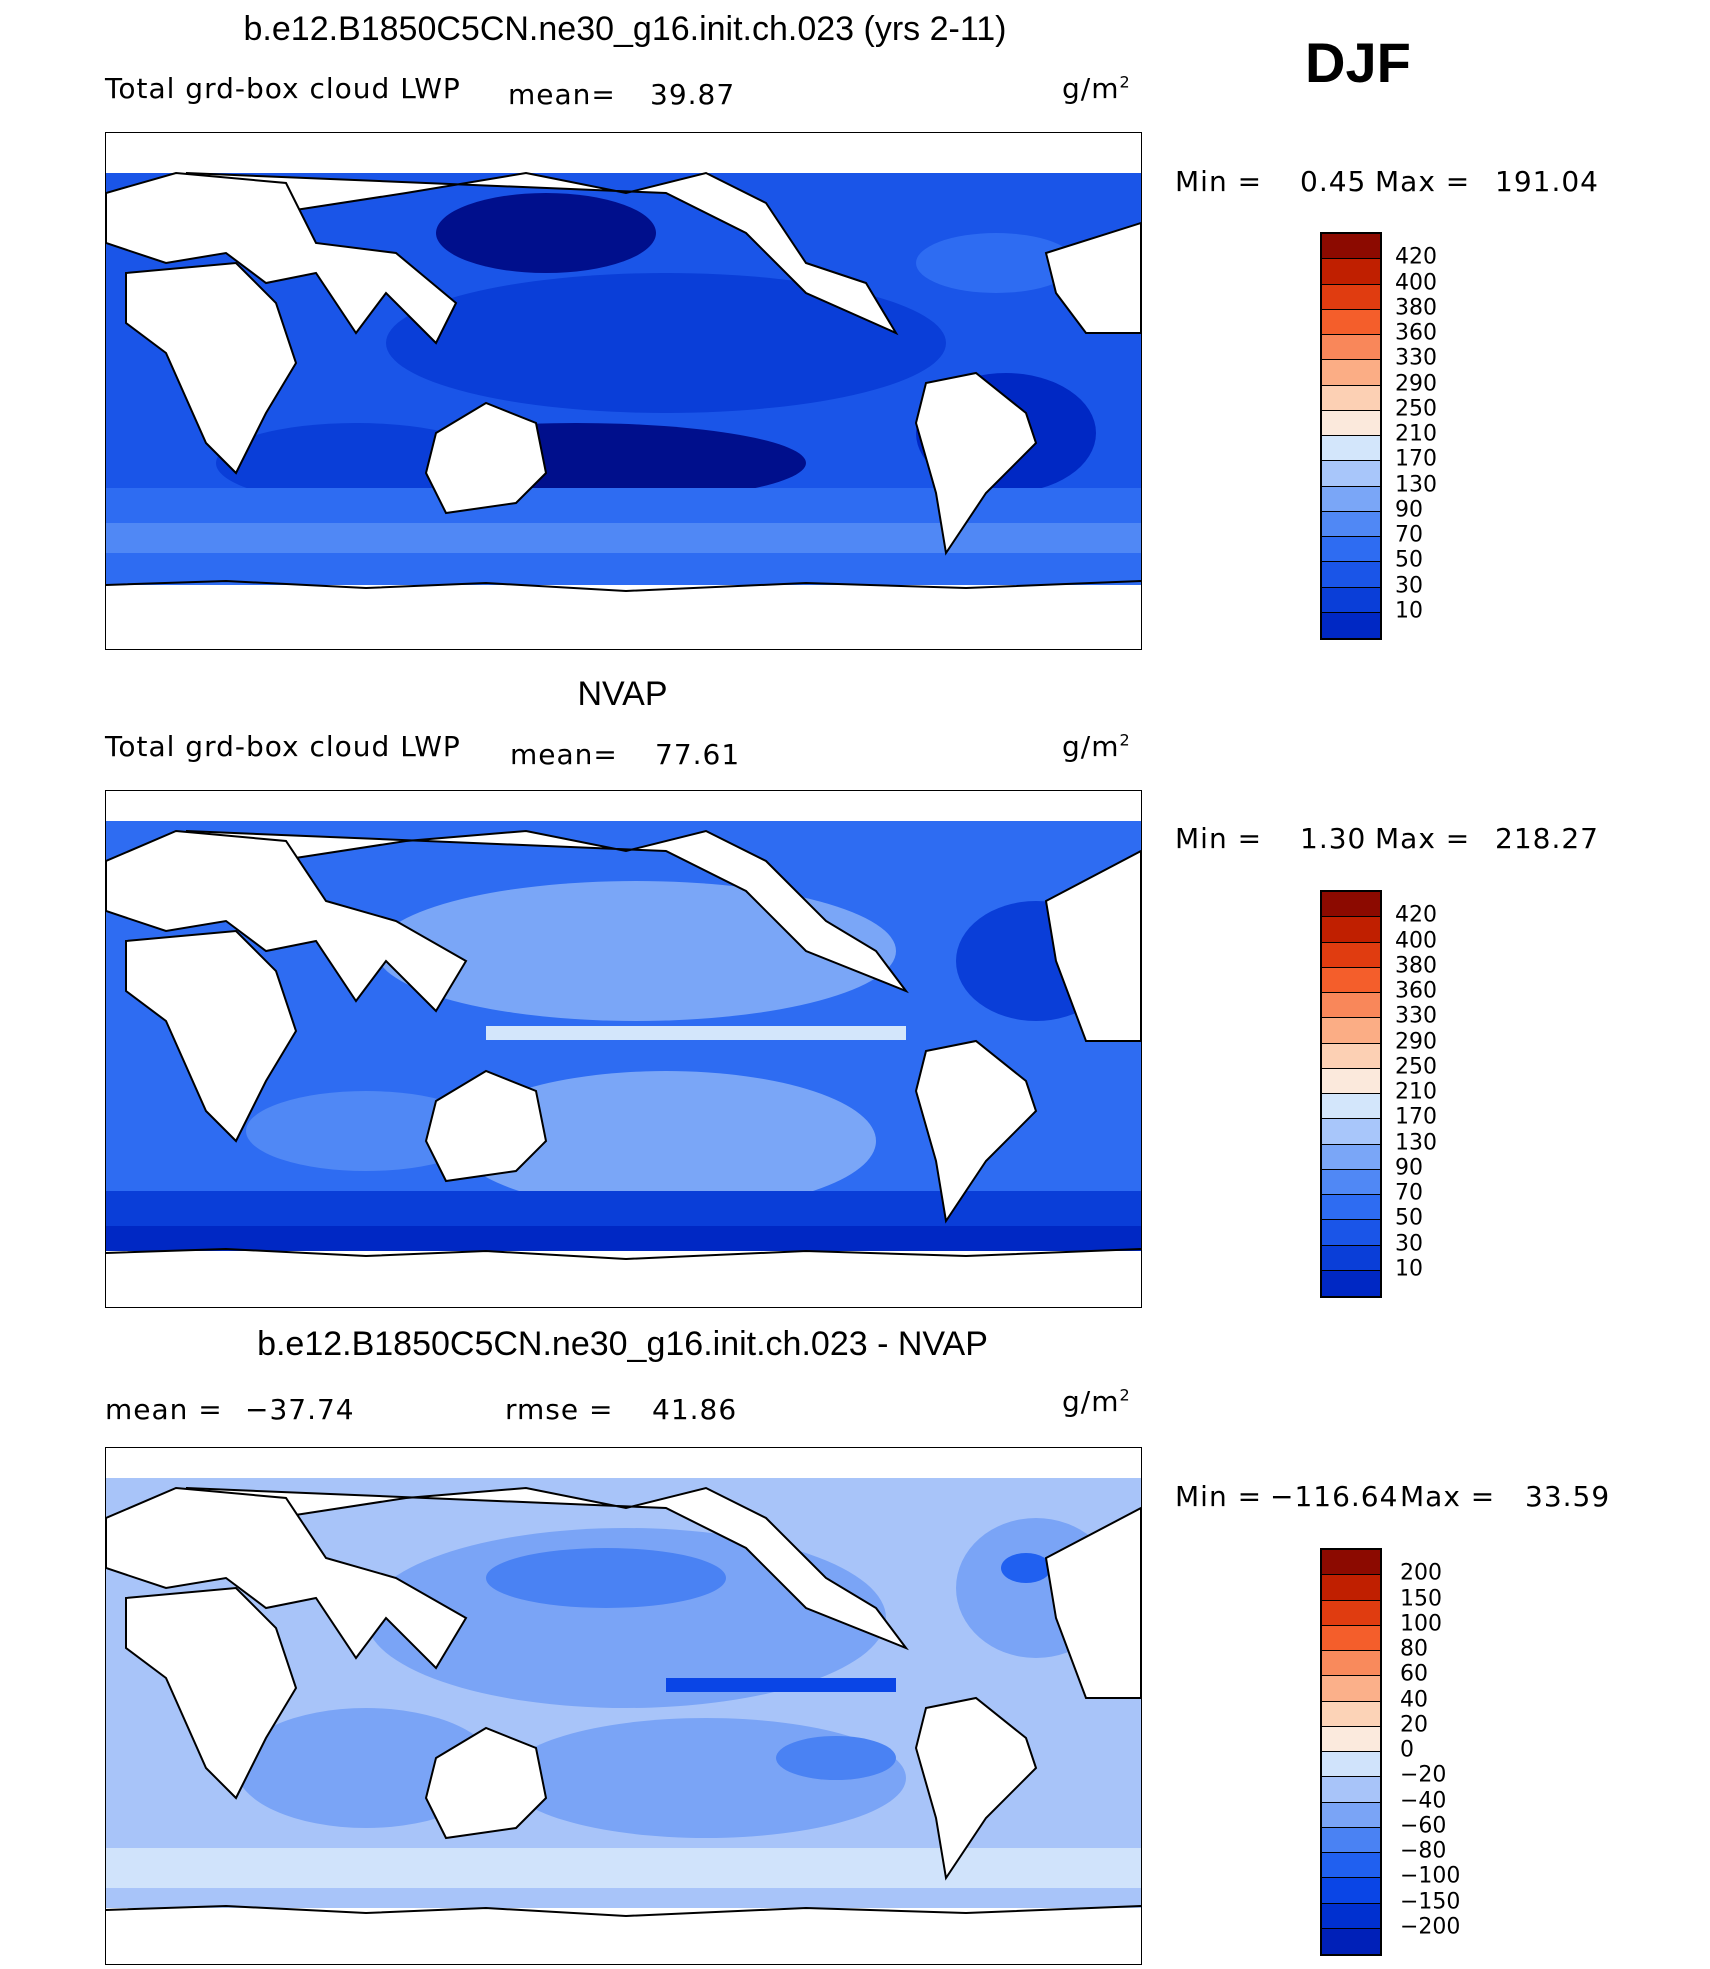 The image size is (1710, 1969). Describe the element at coordinates (1423, 181) in the screenshot. I see `panel-model-max-label: Max =` at that location.